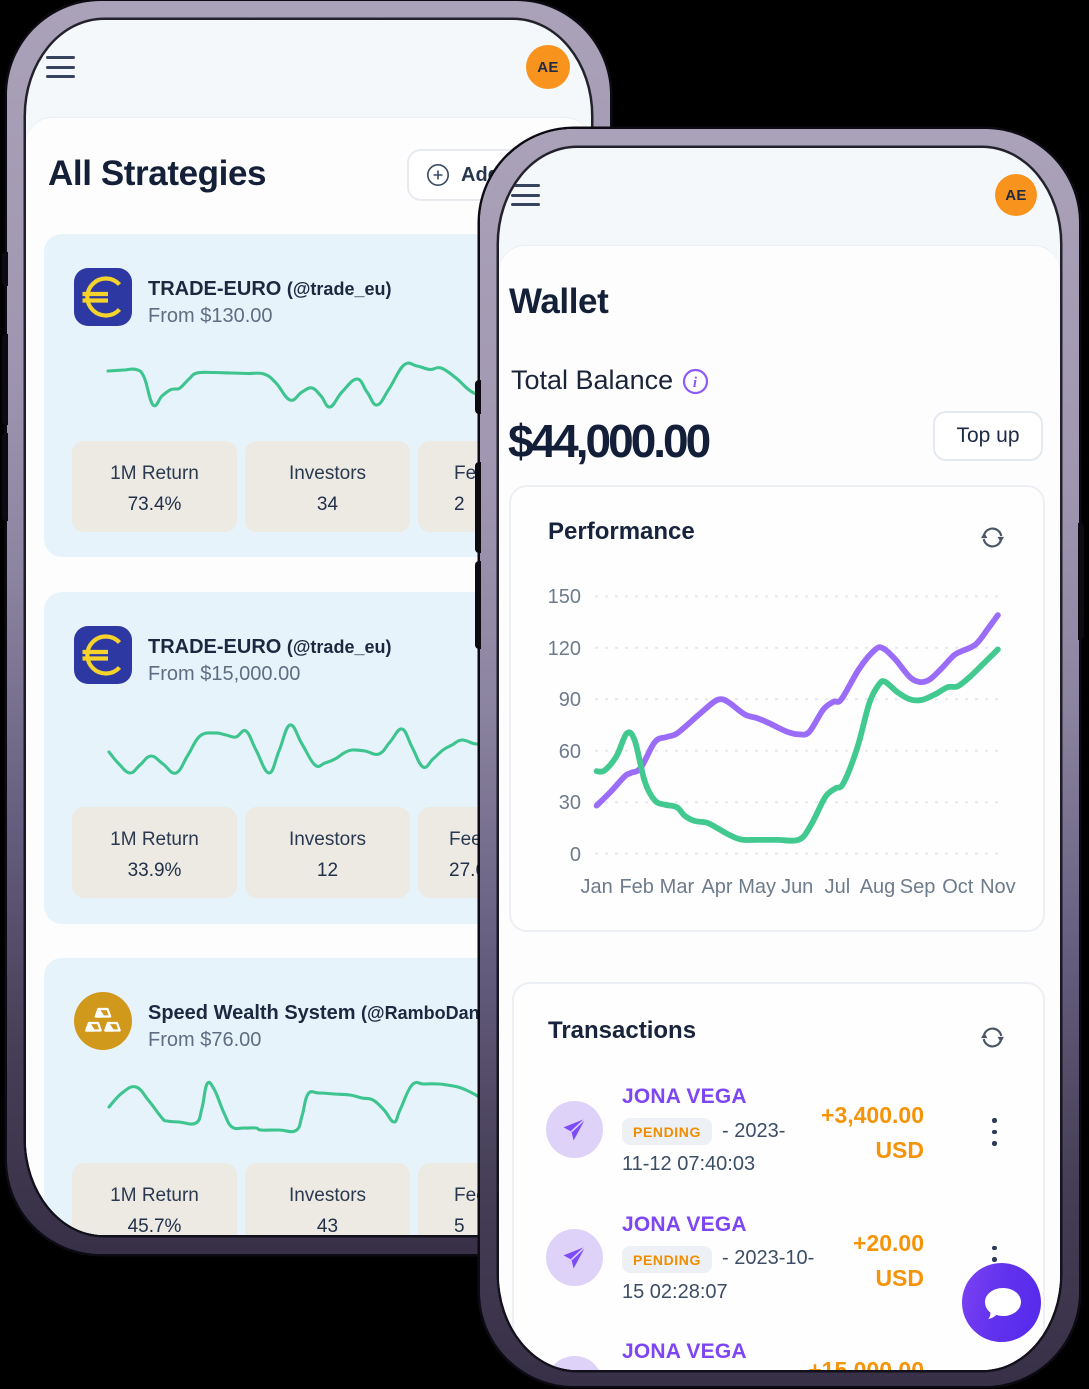 The height and width of the screenshot is (1389, 1089). What do you see at coordinates (757, 887) in the screenshot?
I see `svg-text: May` at bounding box center [757, 887].